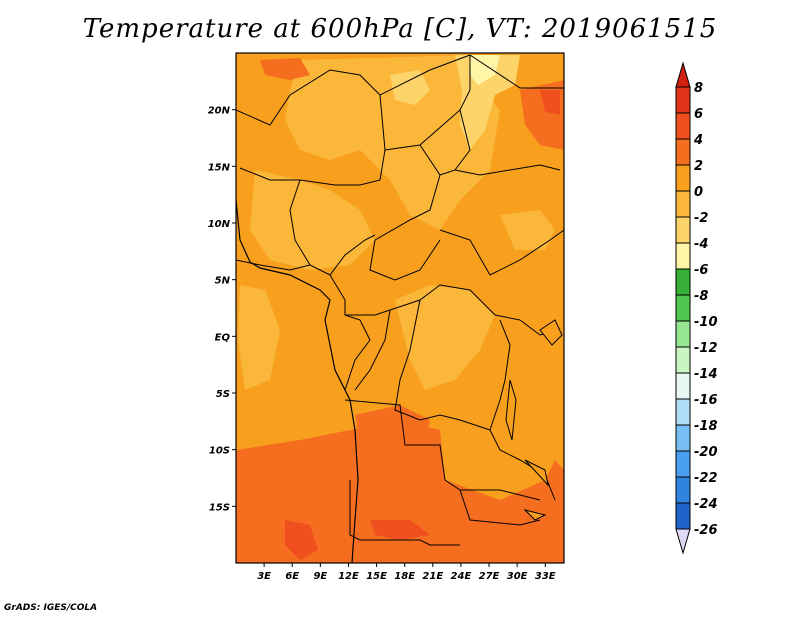  What do you see at coordinates (219, 507) in the screenshot?
I see `lat-tick-label: 15S` at bounding box center [219, 507].